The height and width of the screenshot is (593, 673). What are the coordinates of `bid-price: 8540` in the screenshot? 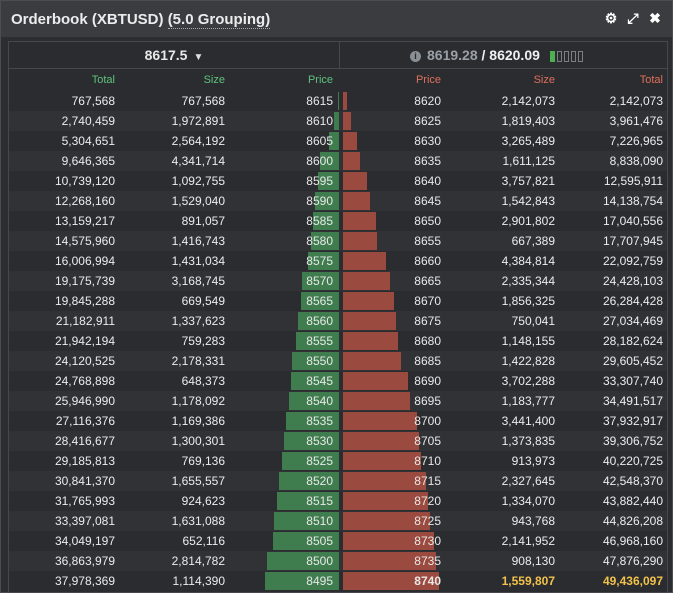 It's located at (319, 401).